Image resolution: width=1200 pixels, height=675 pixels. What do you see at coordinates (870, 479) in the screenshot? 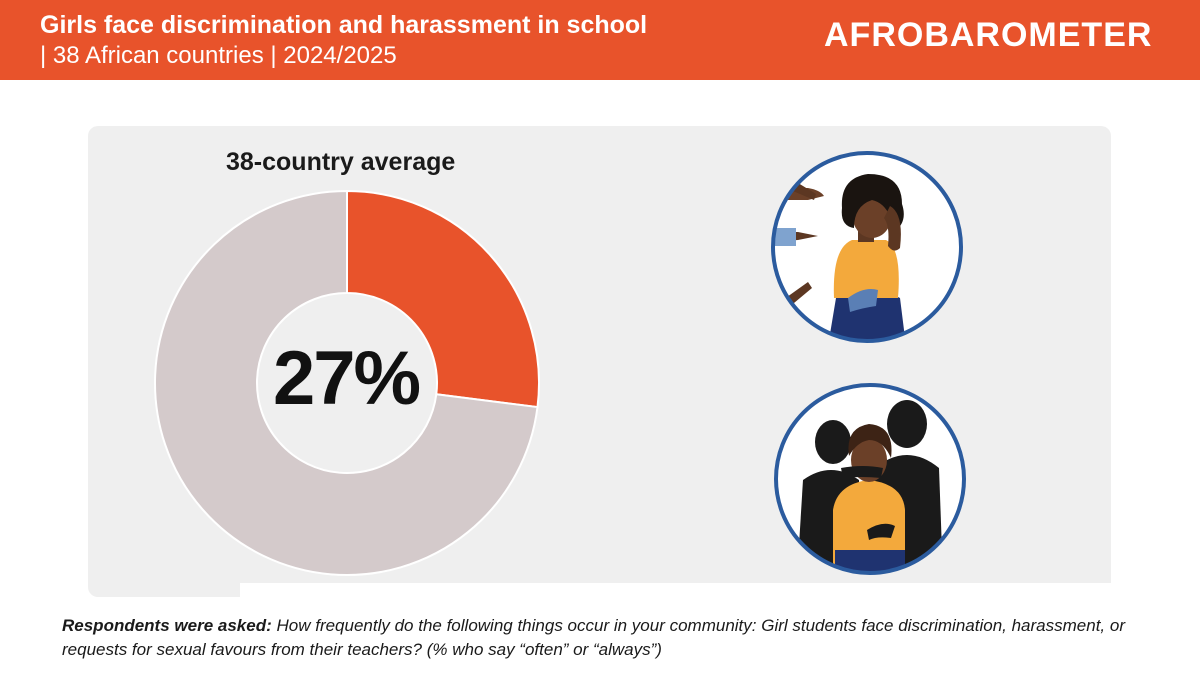
I see `girl-silenced-by-shadows-icon` at bounding box center [870, 479].